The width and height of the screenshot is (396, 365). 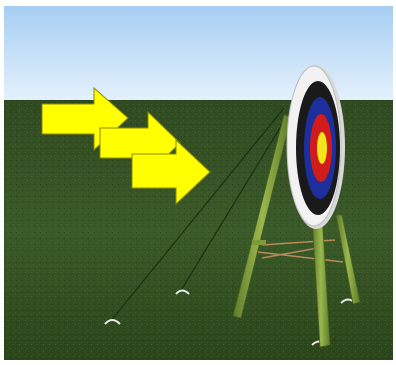 I want to click on ground-stake-left, so click(x=112, y=322).